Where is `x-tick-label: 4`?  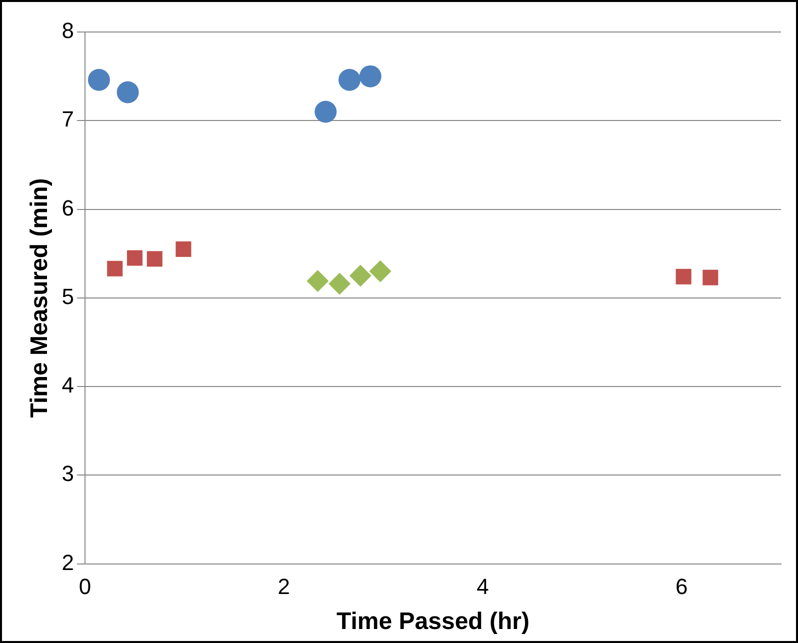
x-tick-label: 4 is located at coordinates (482, 587).